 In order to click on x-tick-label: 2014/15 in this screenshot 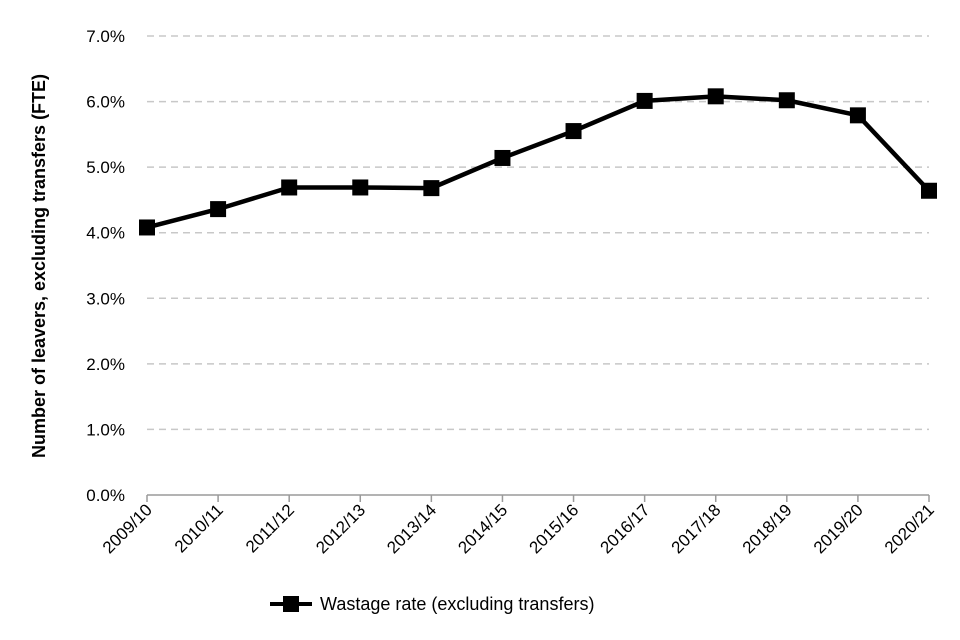, I will do `click(482, 528)`.